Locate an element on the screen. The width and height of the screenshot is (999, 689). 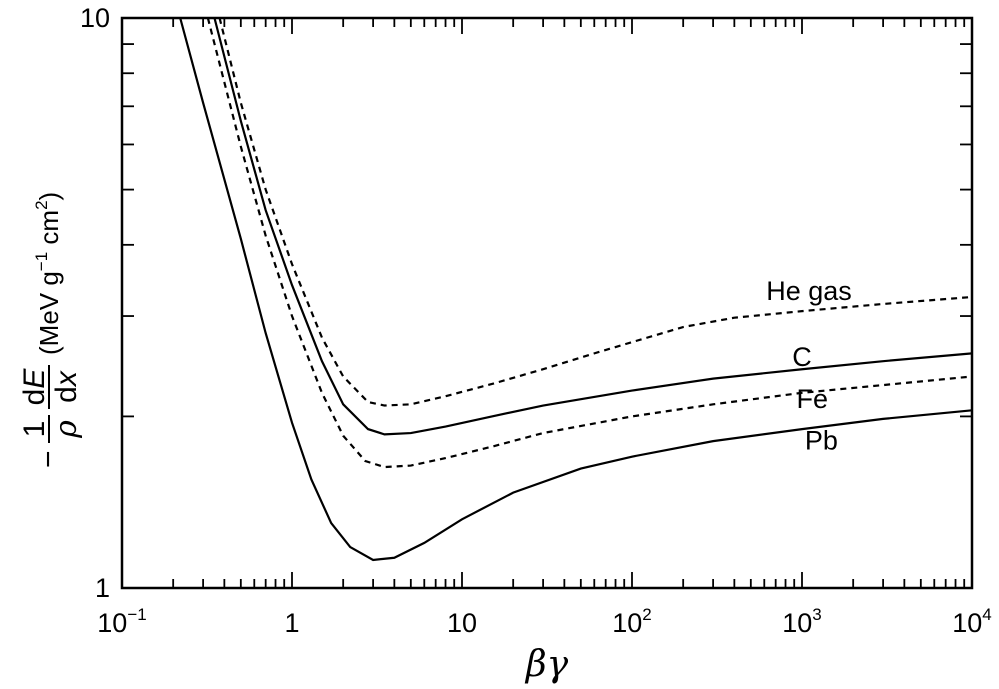
y-label-frac1-den: ρ is located at coordinates (66, 429).